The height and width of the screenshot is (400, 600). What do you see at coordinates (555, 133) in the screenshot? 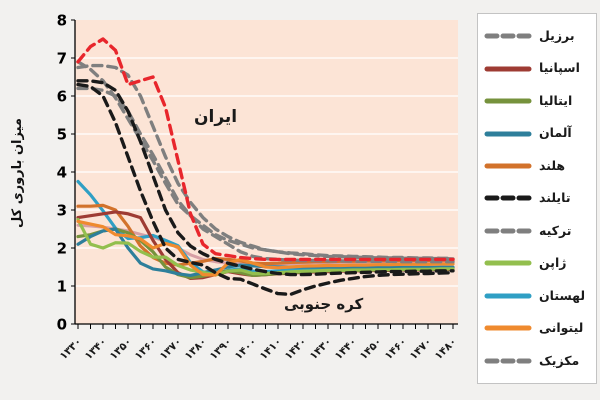
I see `legend-label: آلمان` at bounding box center [555, 133].